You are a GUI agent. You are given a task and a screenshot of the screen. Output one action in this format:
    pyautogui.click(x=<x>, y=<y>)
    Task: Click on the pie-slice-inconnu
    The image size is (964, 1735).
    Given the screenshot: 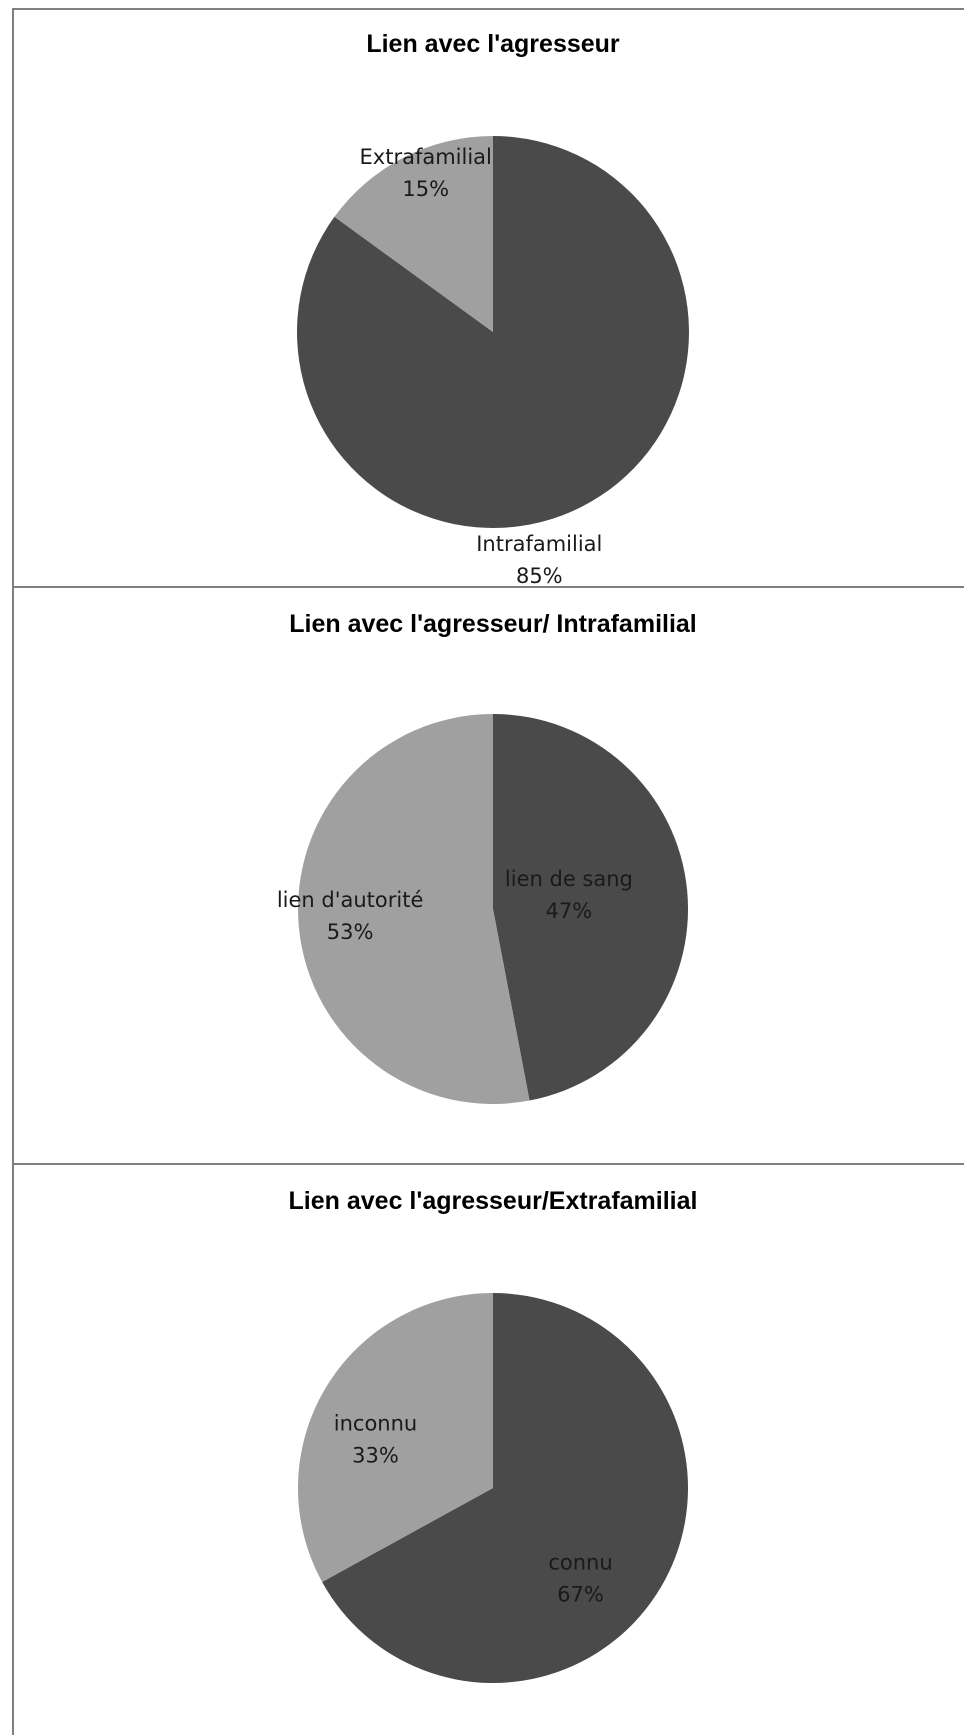 What is the action you would take?
    pyautogui.click(x=395, y=1437)
    